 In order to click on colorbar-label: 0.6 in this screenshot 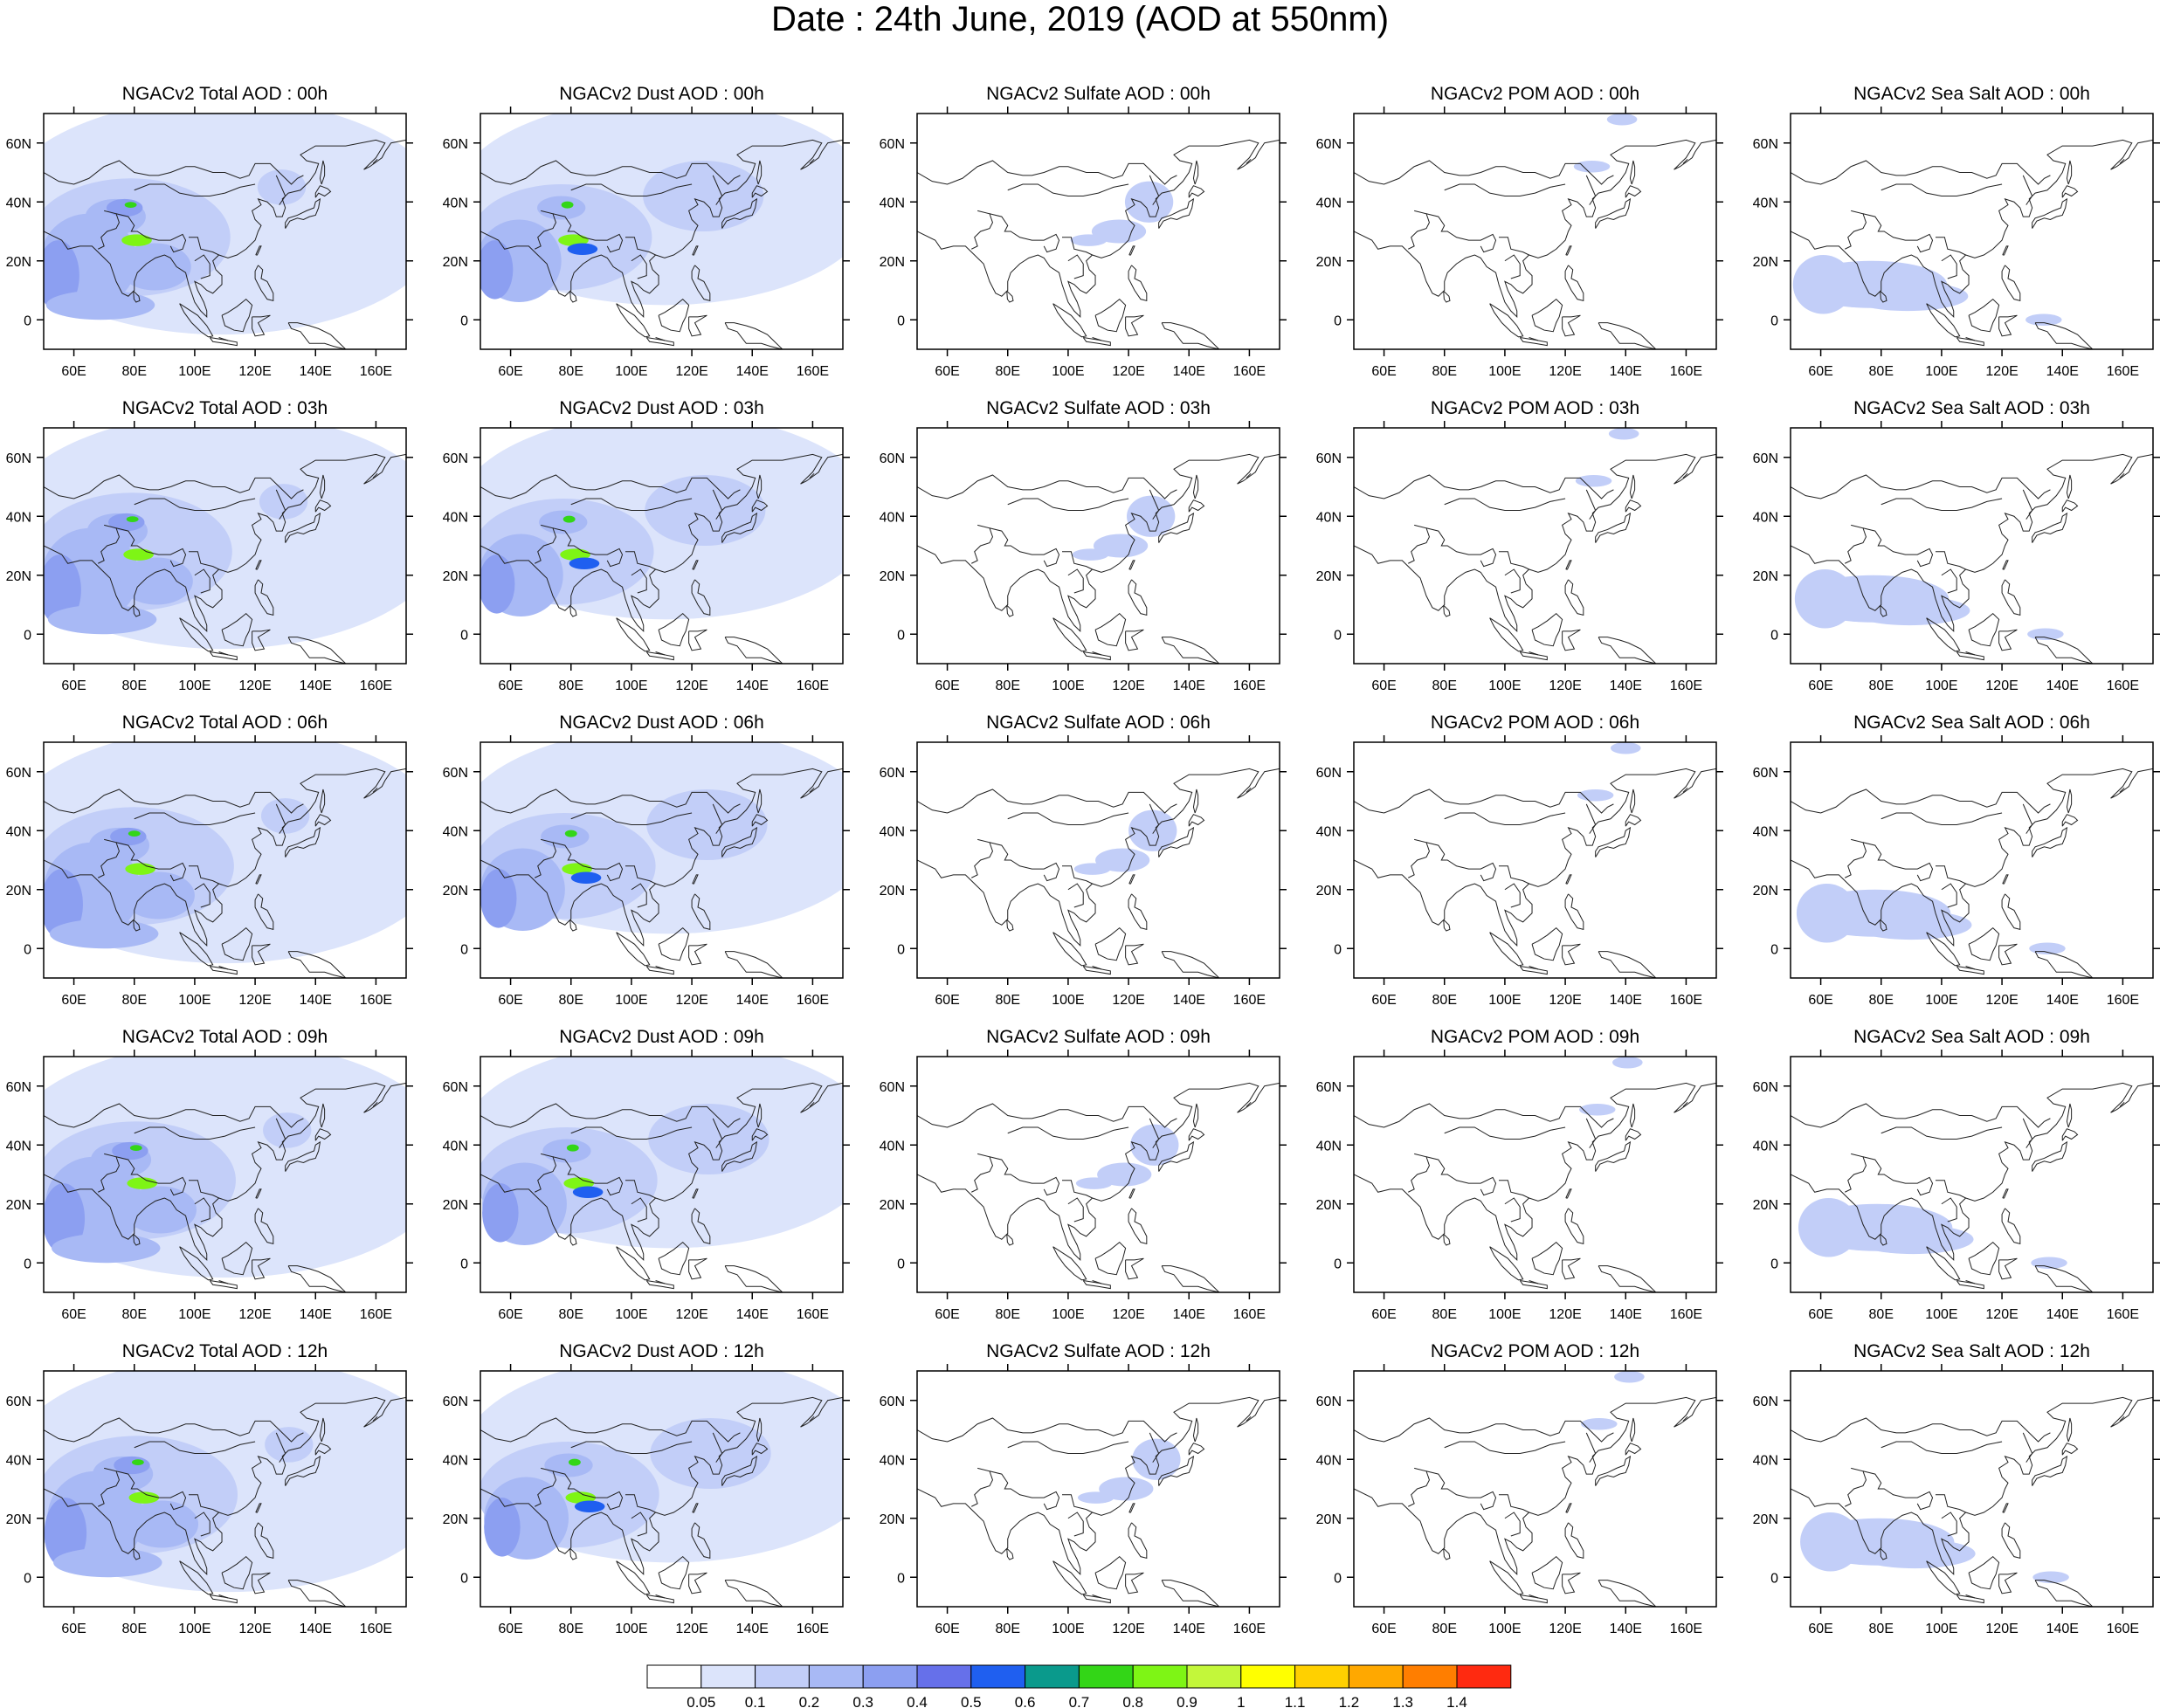, I will do `click(1025, 1701)`.